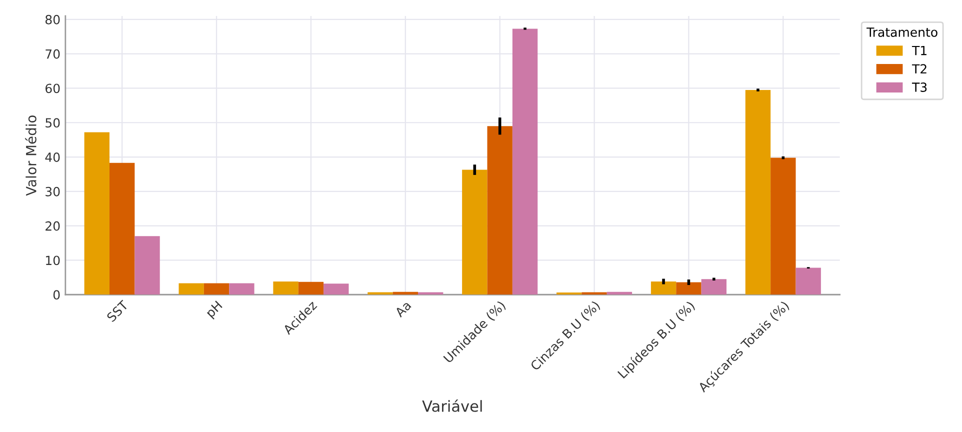 This screenshot has width=962, height=432. I want to click on legend-title: Tratamento, so click(902, 32).